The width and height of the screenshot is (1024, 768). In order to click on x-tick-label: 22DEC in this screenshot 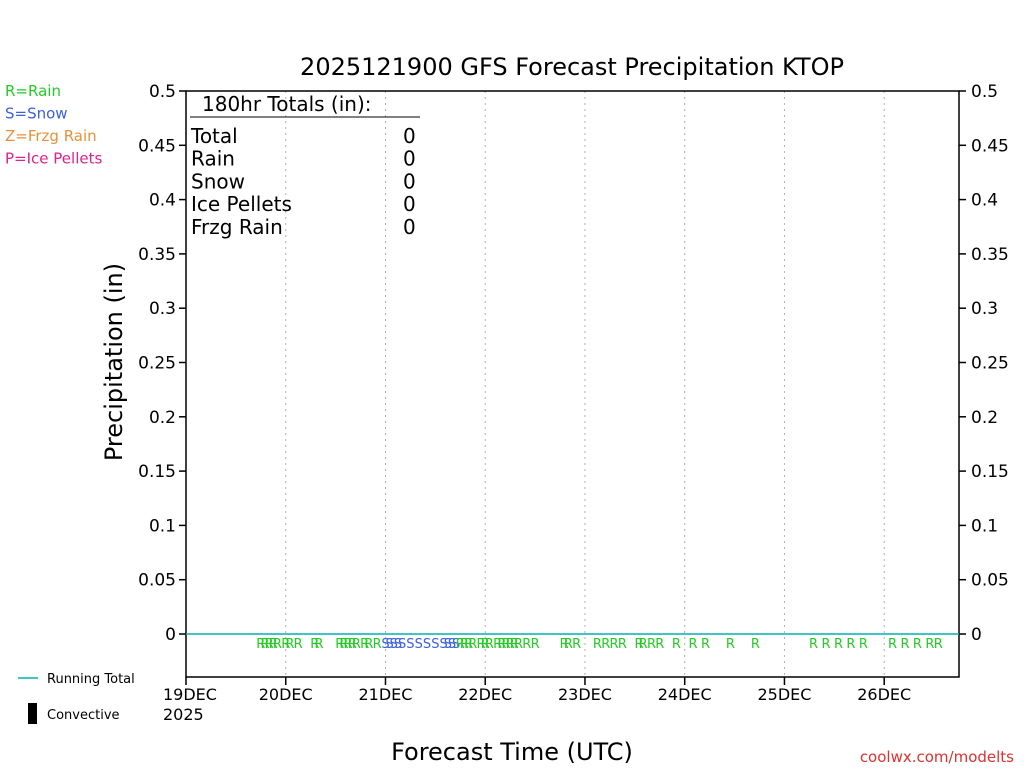, I will do `click(485, 694)`.